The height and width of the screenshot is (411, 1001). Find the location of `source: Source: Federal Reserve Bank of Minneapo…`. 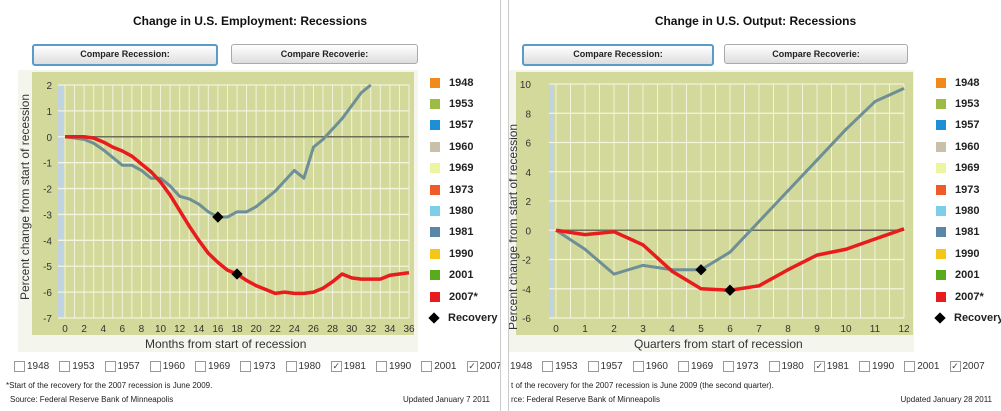

source: Source: Federal Reserve Bank of Minneapo… is located at coordinates (92, 399).